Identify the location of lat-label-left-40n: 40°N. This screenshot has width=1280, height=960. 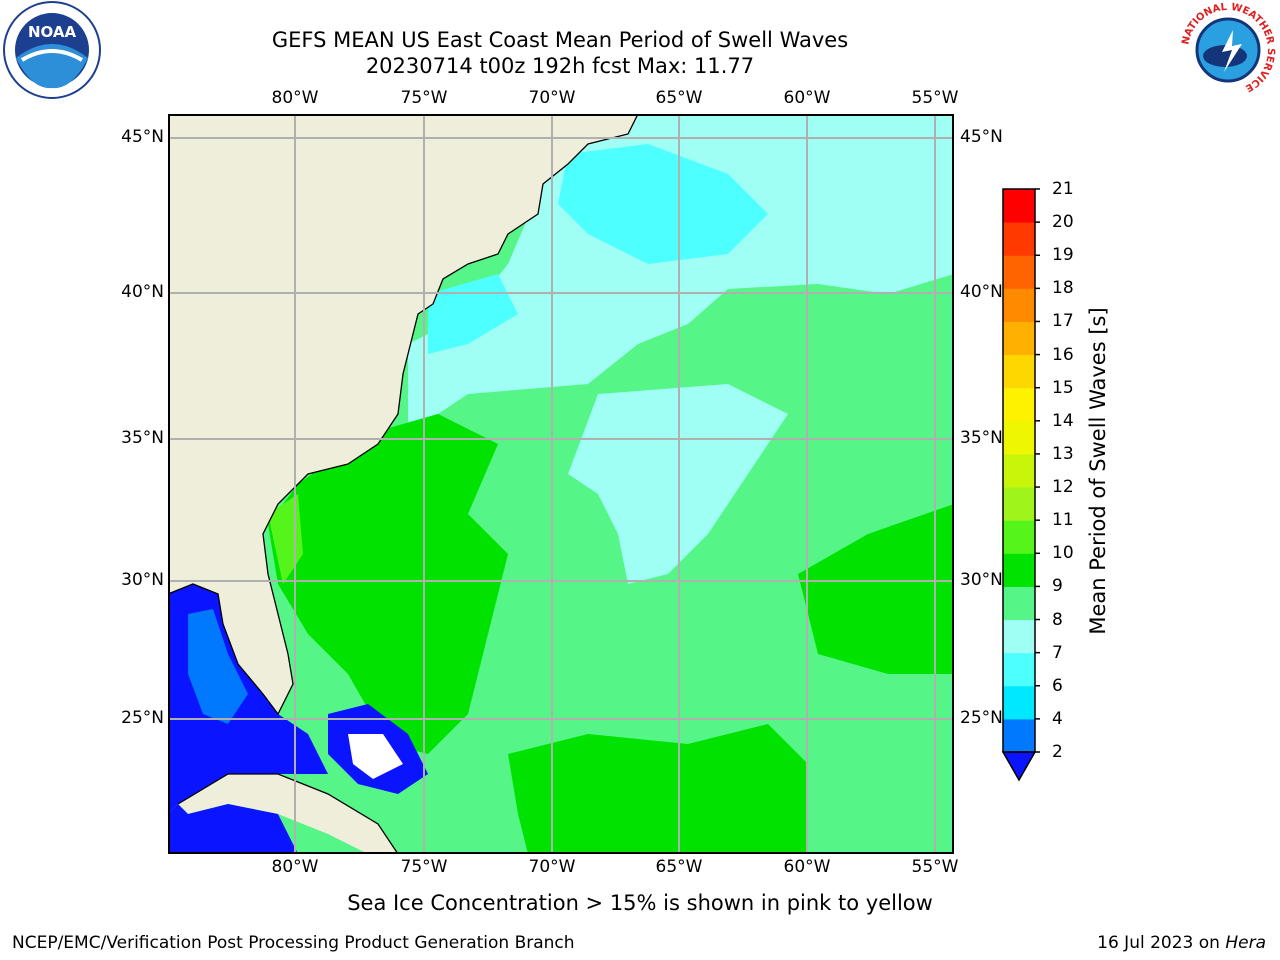
(142, 292).